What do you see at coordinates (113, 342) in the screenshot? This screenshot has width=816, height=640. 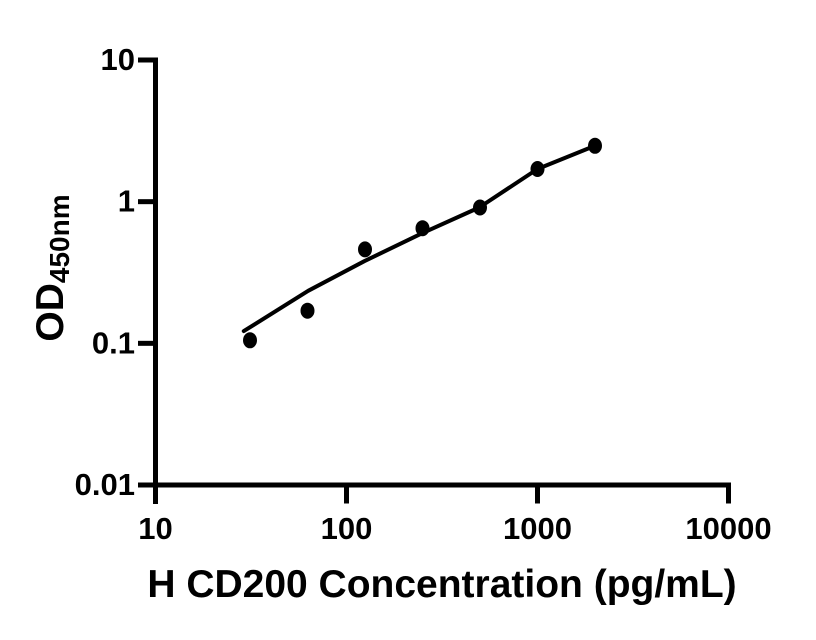 I see `y-tick-label: 0.1` at bounding box center [113, 342].